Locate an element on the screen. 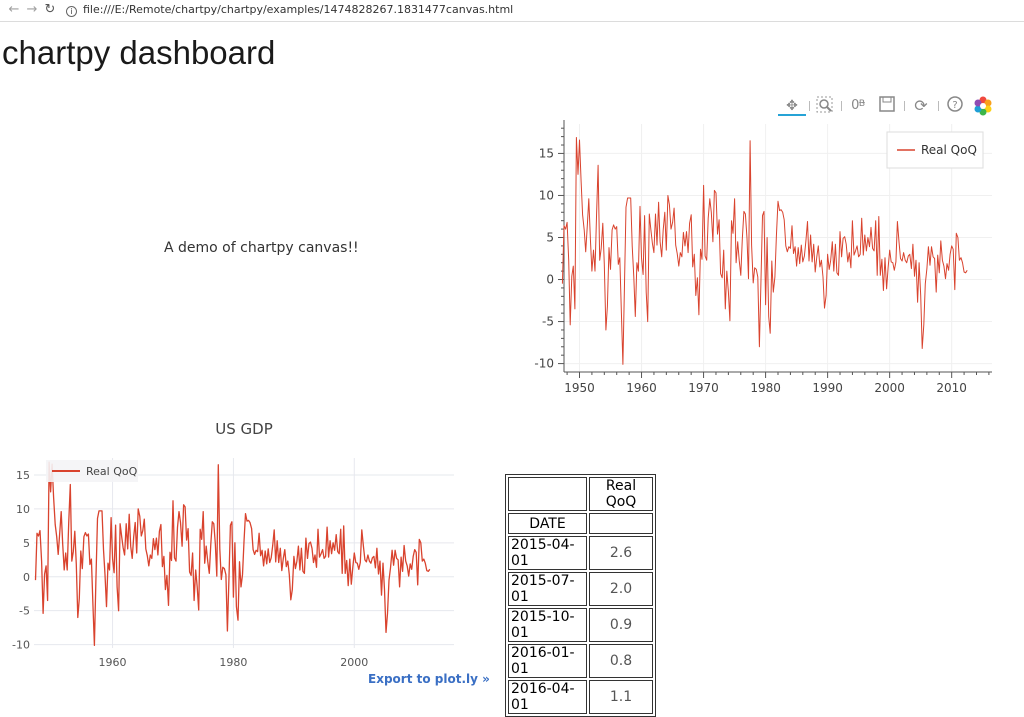 This screenshot has height=717, width=1024. table-value-cell: 2.6 is located at coordinates (621, 553).